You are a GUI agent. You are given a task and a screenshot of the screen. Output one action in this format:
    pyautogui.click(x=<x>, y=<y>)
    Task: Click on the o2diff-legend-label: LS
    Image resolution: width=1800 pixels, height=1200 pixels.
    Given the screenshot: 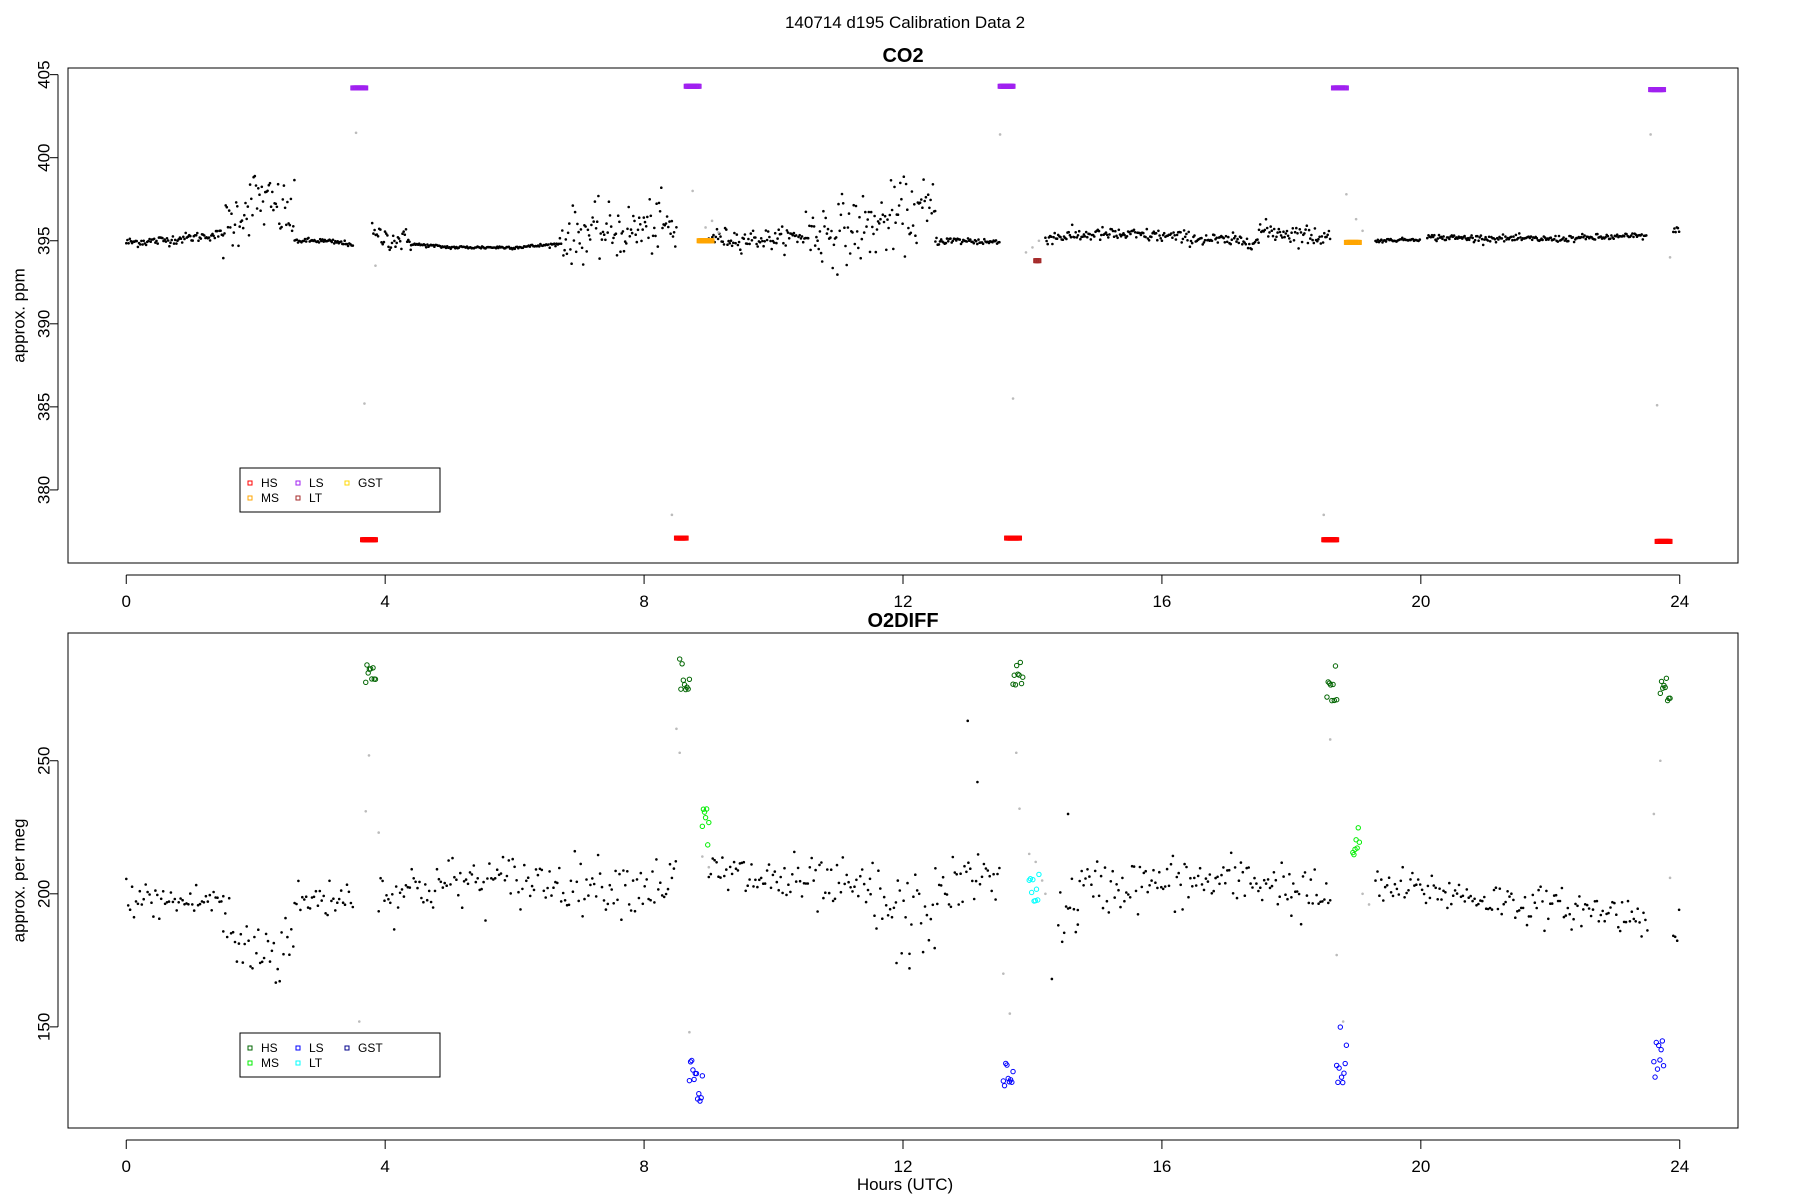 What is the action you would take?
    pyautogui.click(x=316, y=1048)
    